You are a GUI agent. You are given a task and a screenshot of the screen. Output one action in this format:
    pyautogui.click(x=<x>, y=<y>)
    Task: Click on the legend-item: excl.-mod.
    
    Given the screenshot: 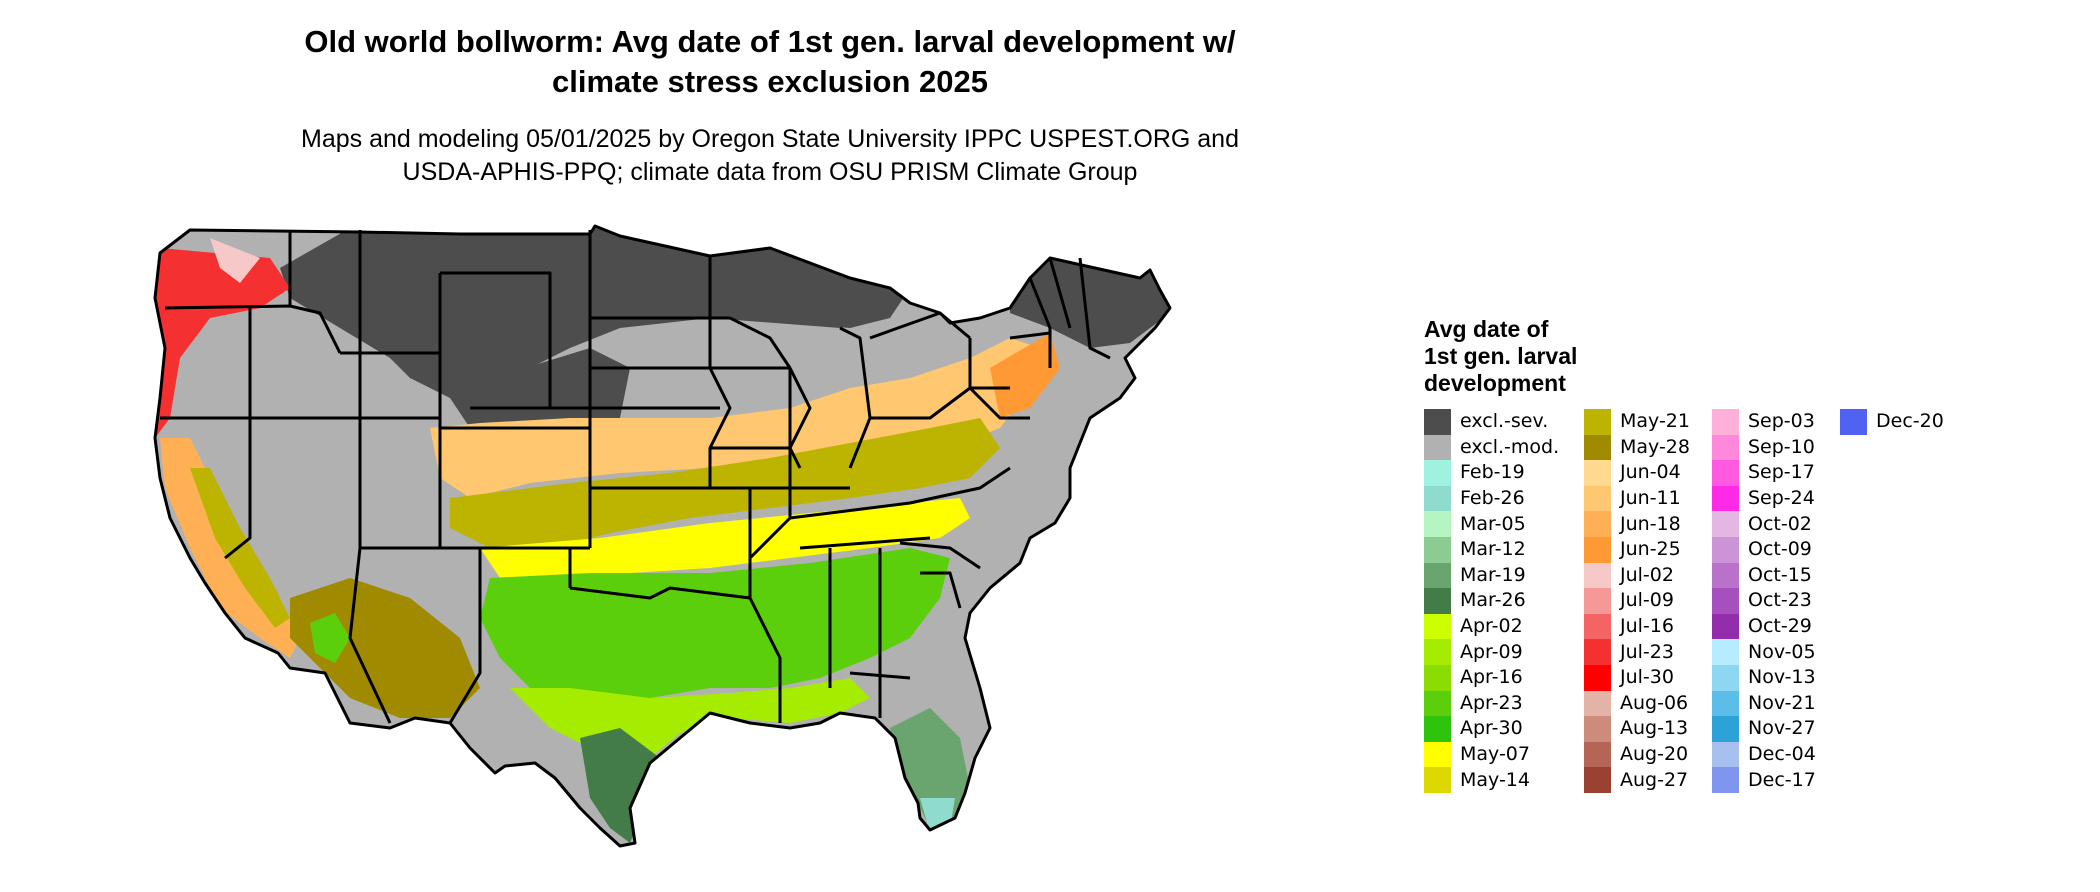 What is the action you would take?
    pyautogui.click(x=1491, y=447)
    